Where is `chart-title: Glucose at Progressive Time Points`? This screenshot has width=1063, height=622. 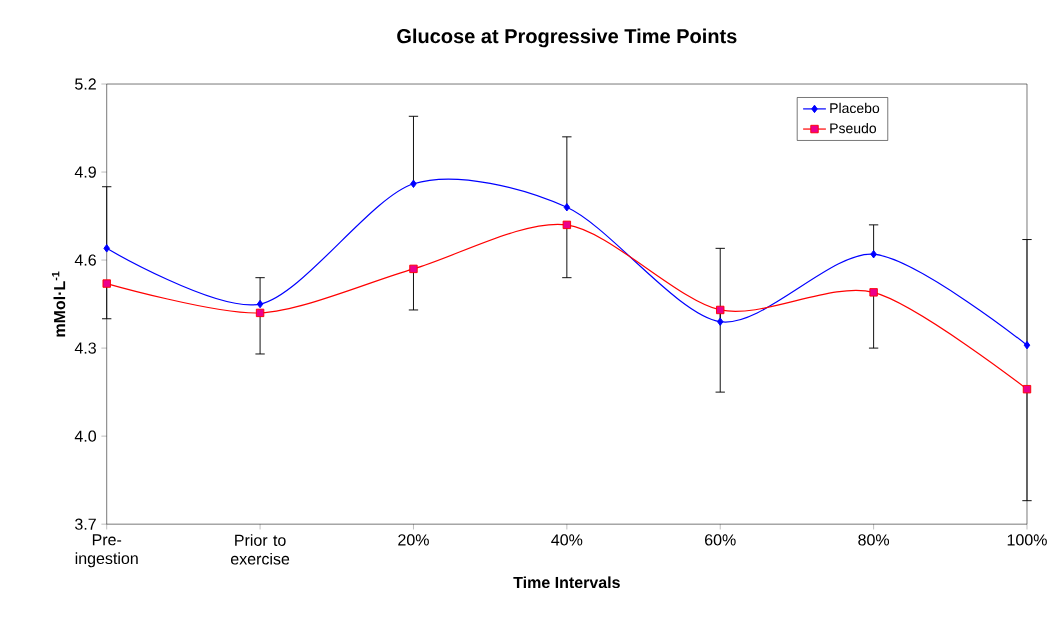
chart-title: Glucose at Progressive Time Points is located at coordinates (567, 38).